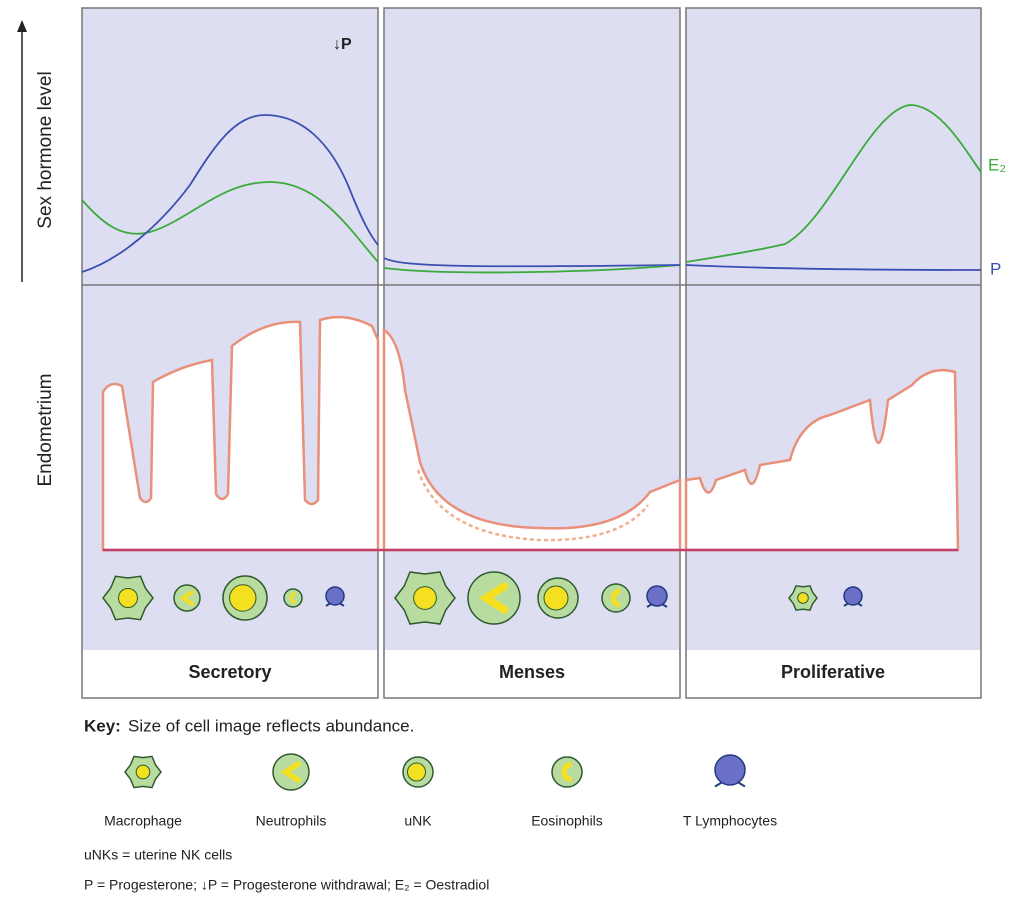 The height and width of the screenshot is (902, 1010). I want to click on phase-label: Menses, so click(532, 672).